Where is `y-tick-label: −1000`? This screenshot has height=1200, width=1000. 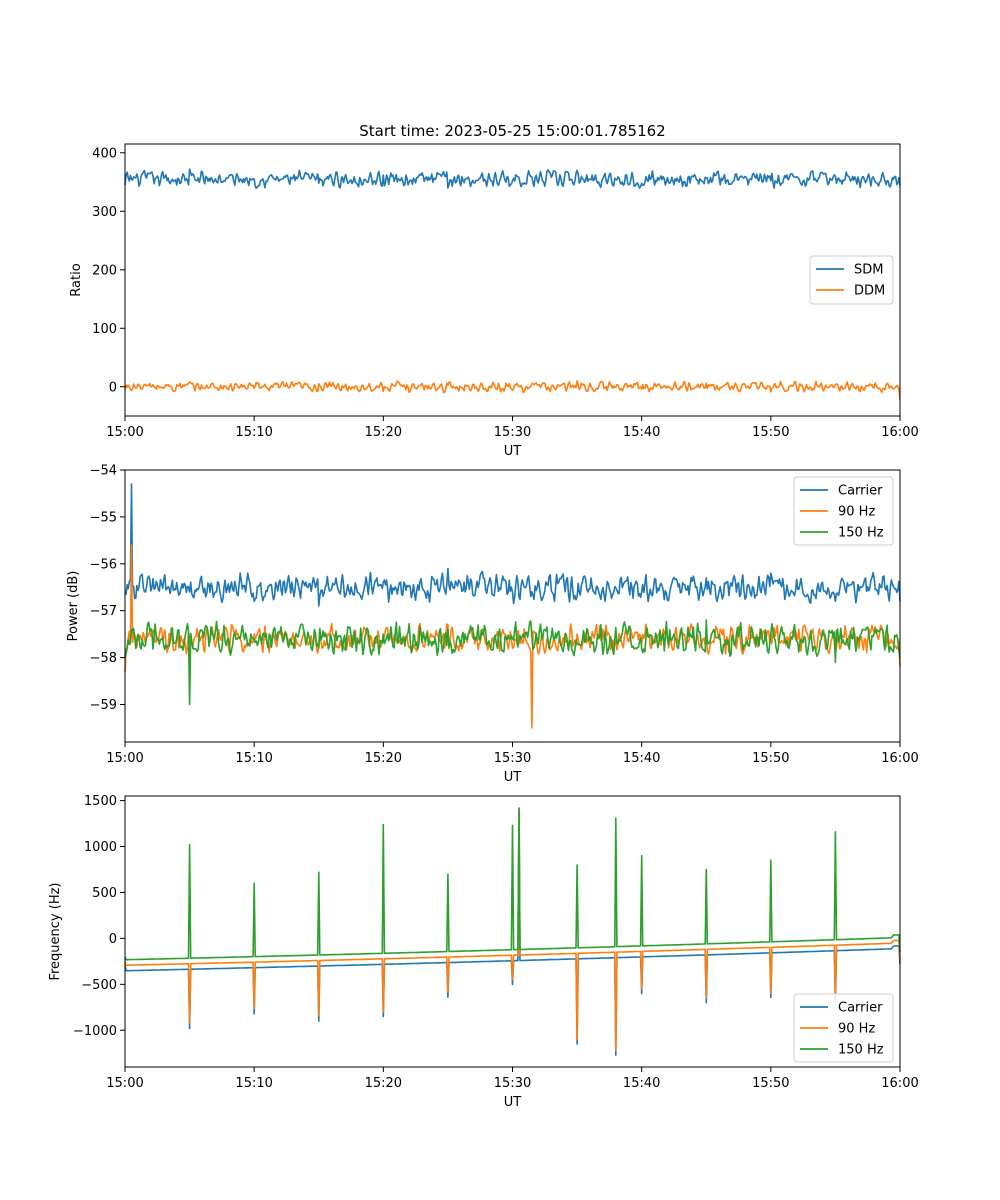 y-tick-label: −1000 is located at coordinates (95, 1031).